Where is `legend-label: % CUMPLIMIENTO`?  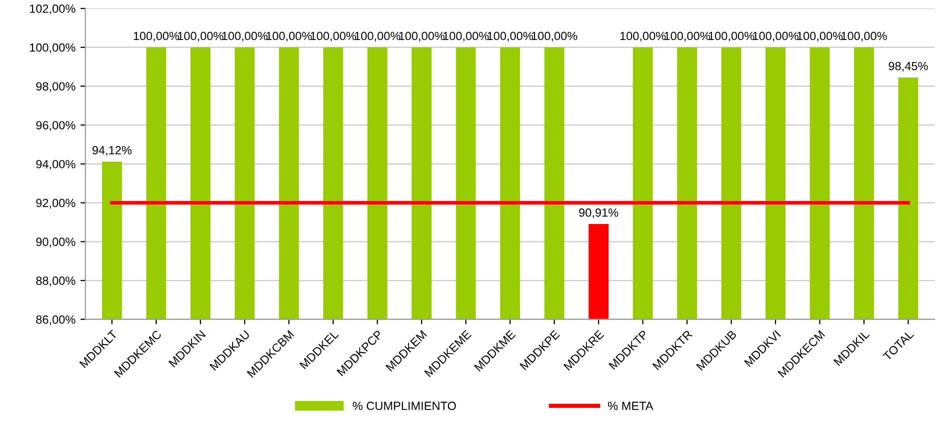
legend-label: % CUMPLIMIENTO is located at coordinates (404, 406).